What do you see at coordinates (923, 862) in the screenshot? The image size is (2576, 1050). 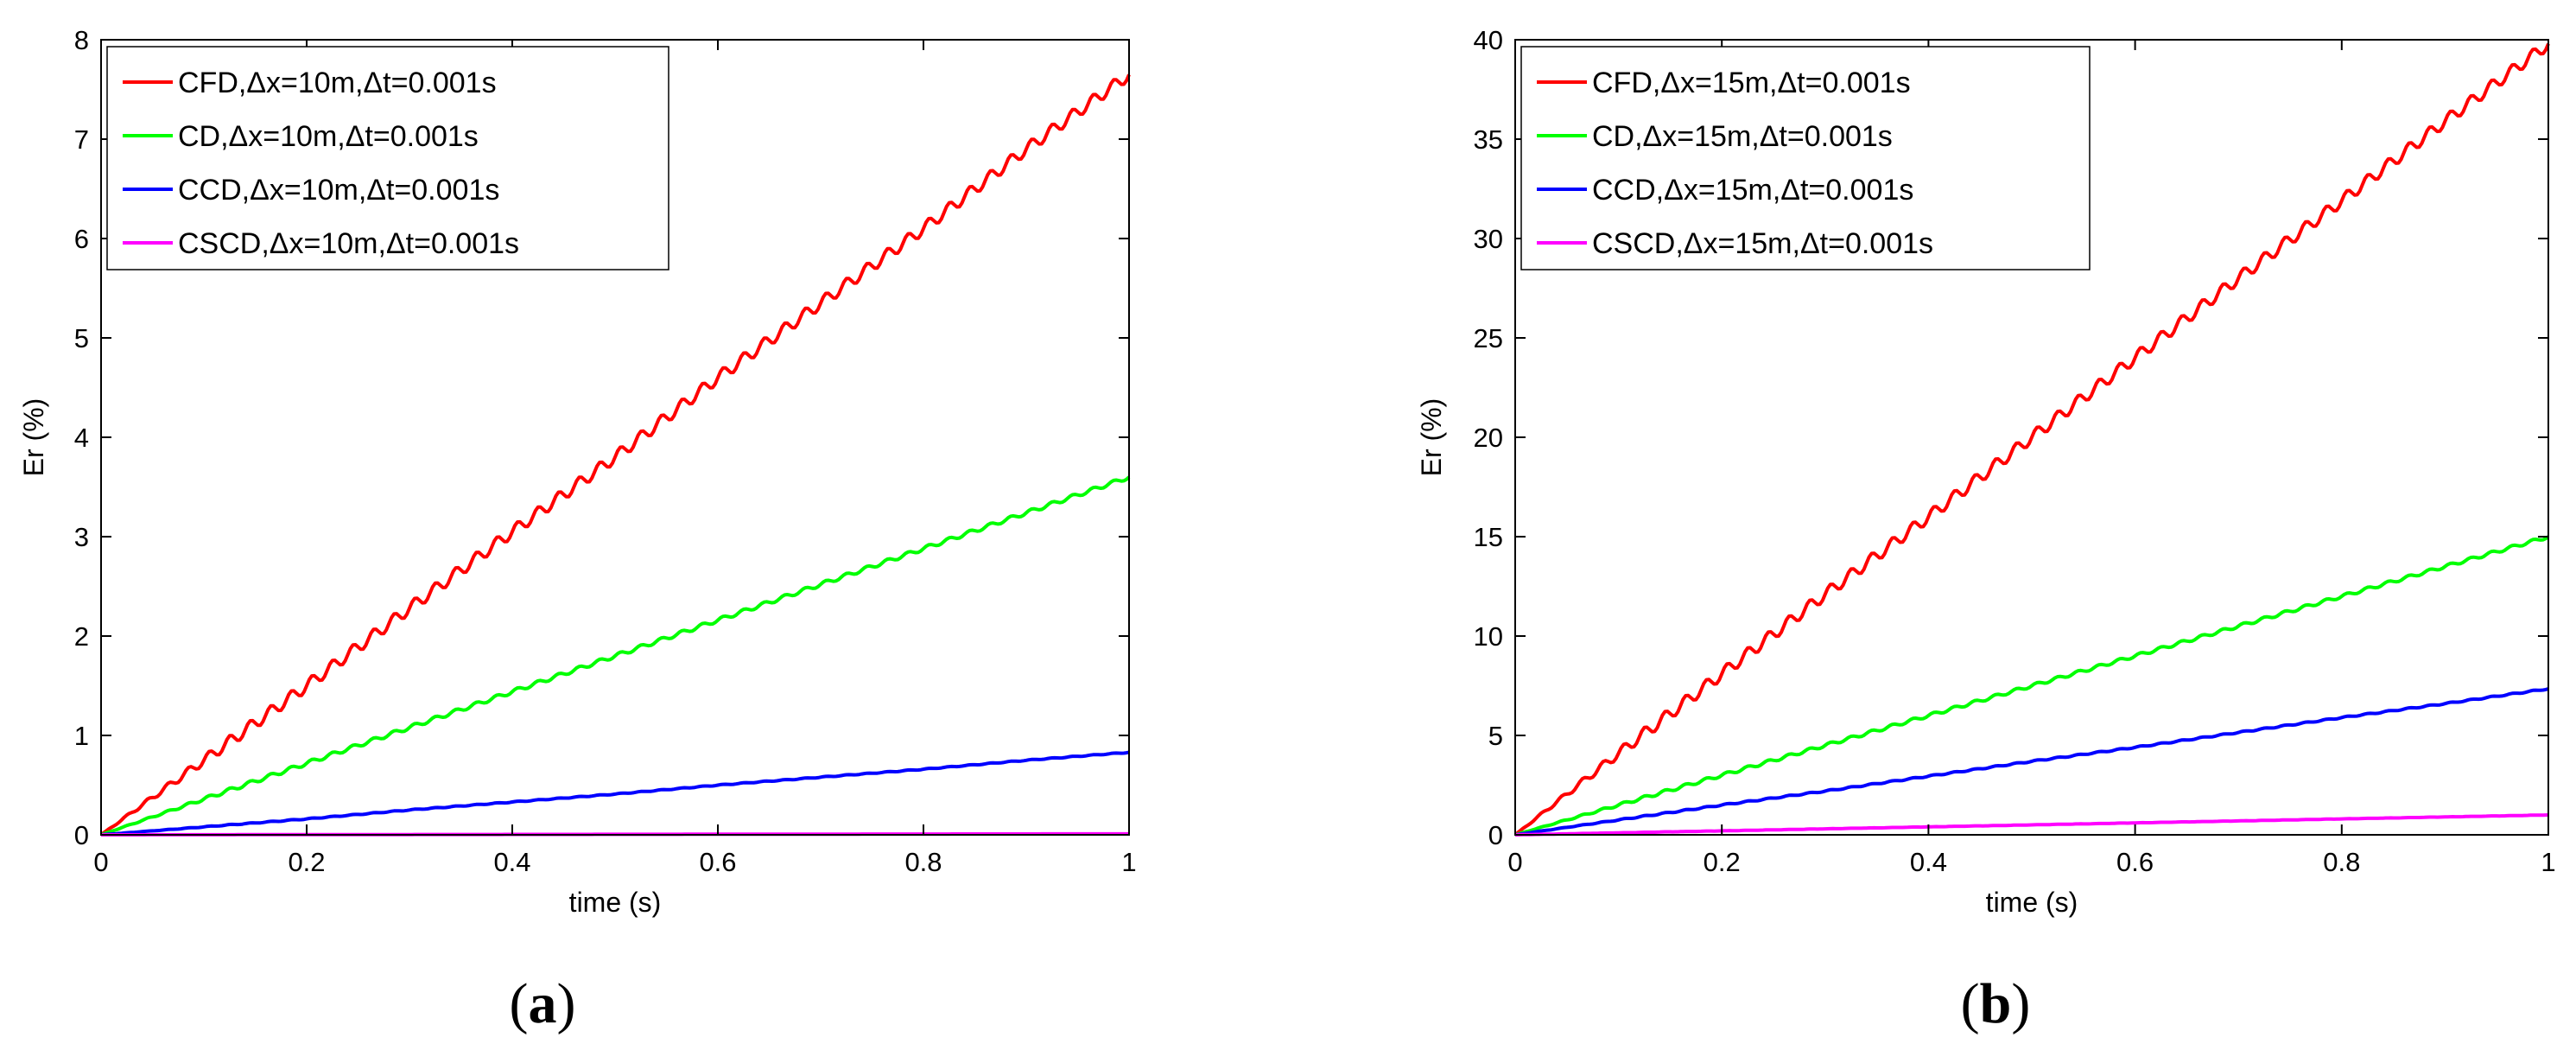 I see `x-tick-label-a: 0.8` at bounding box center [923, 862].